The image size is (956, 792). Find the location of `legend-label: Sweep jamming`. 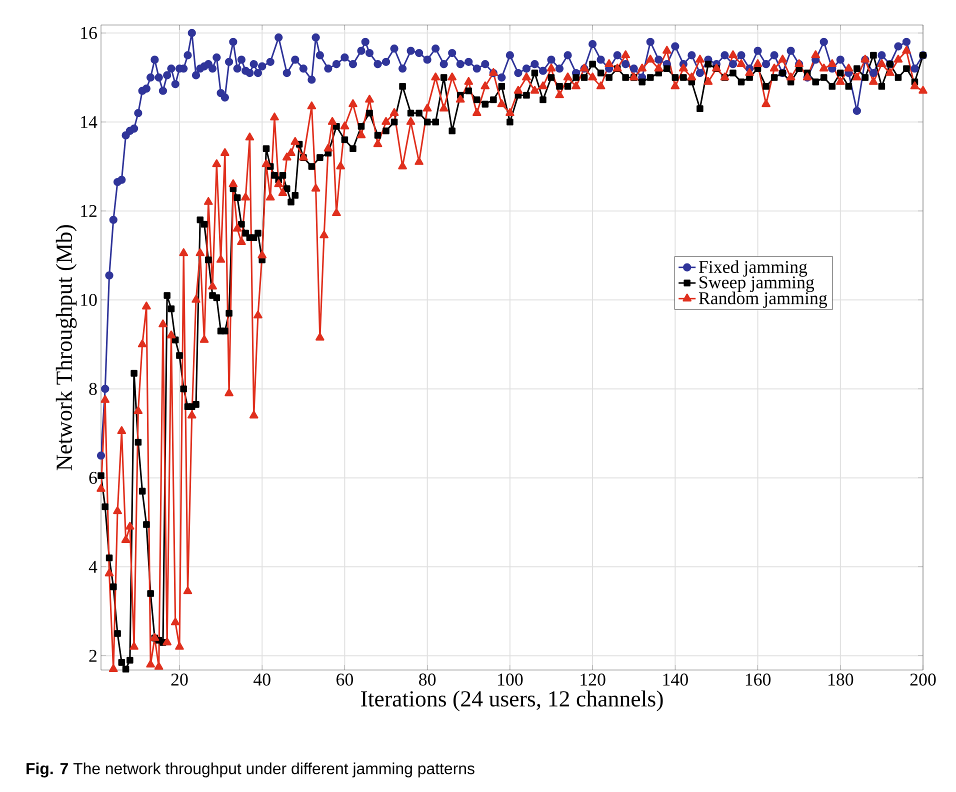

legend-label: Sweep jamming is located at coordinates (757, 284).